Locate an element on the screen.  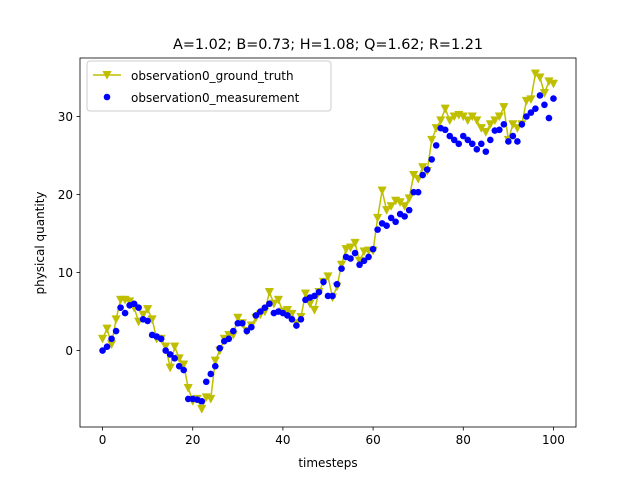
legend-measurement-marker is located at coordinates (107, 97).